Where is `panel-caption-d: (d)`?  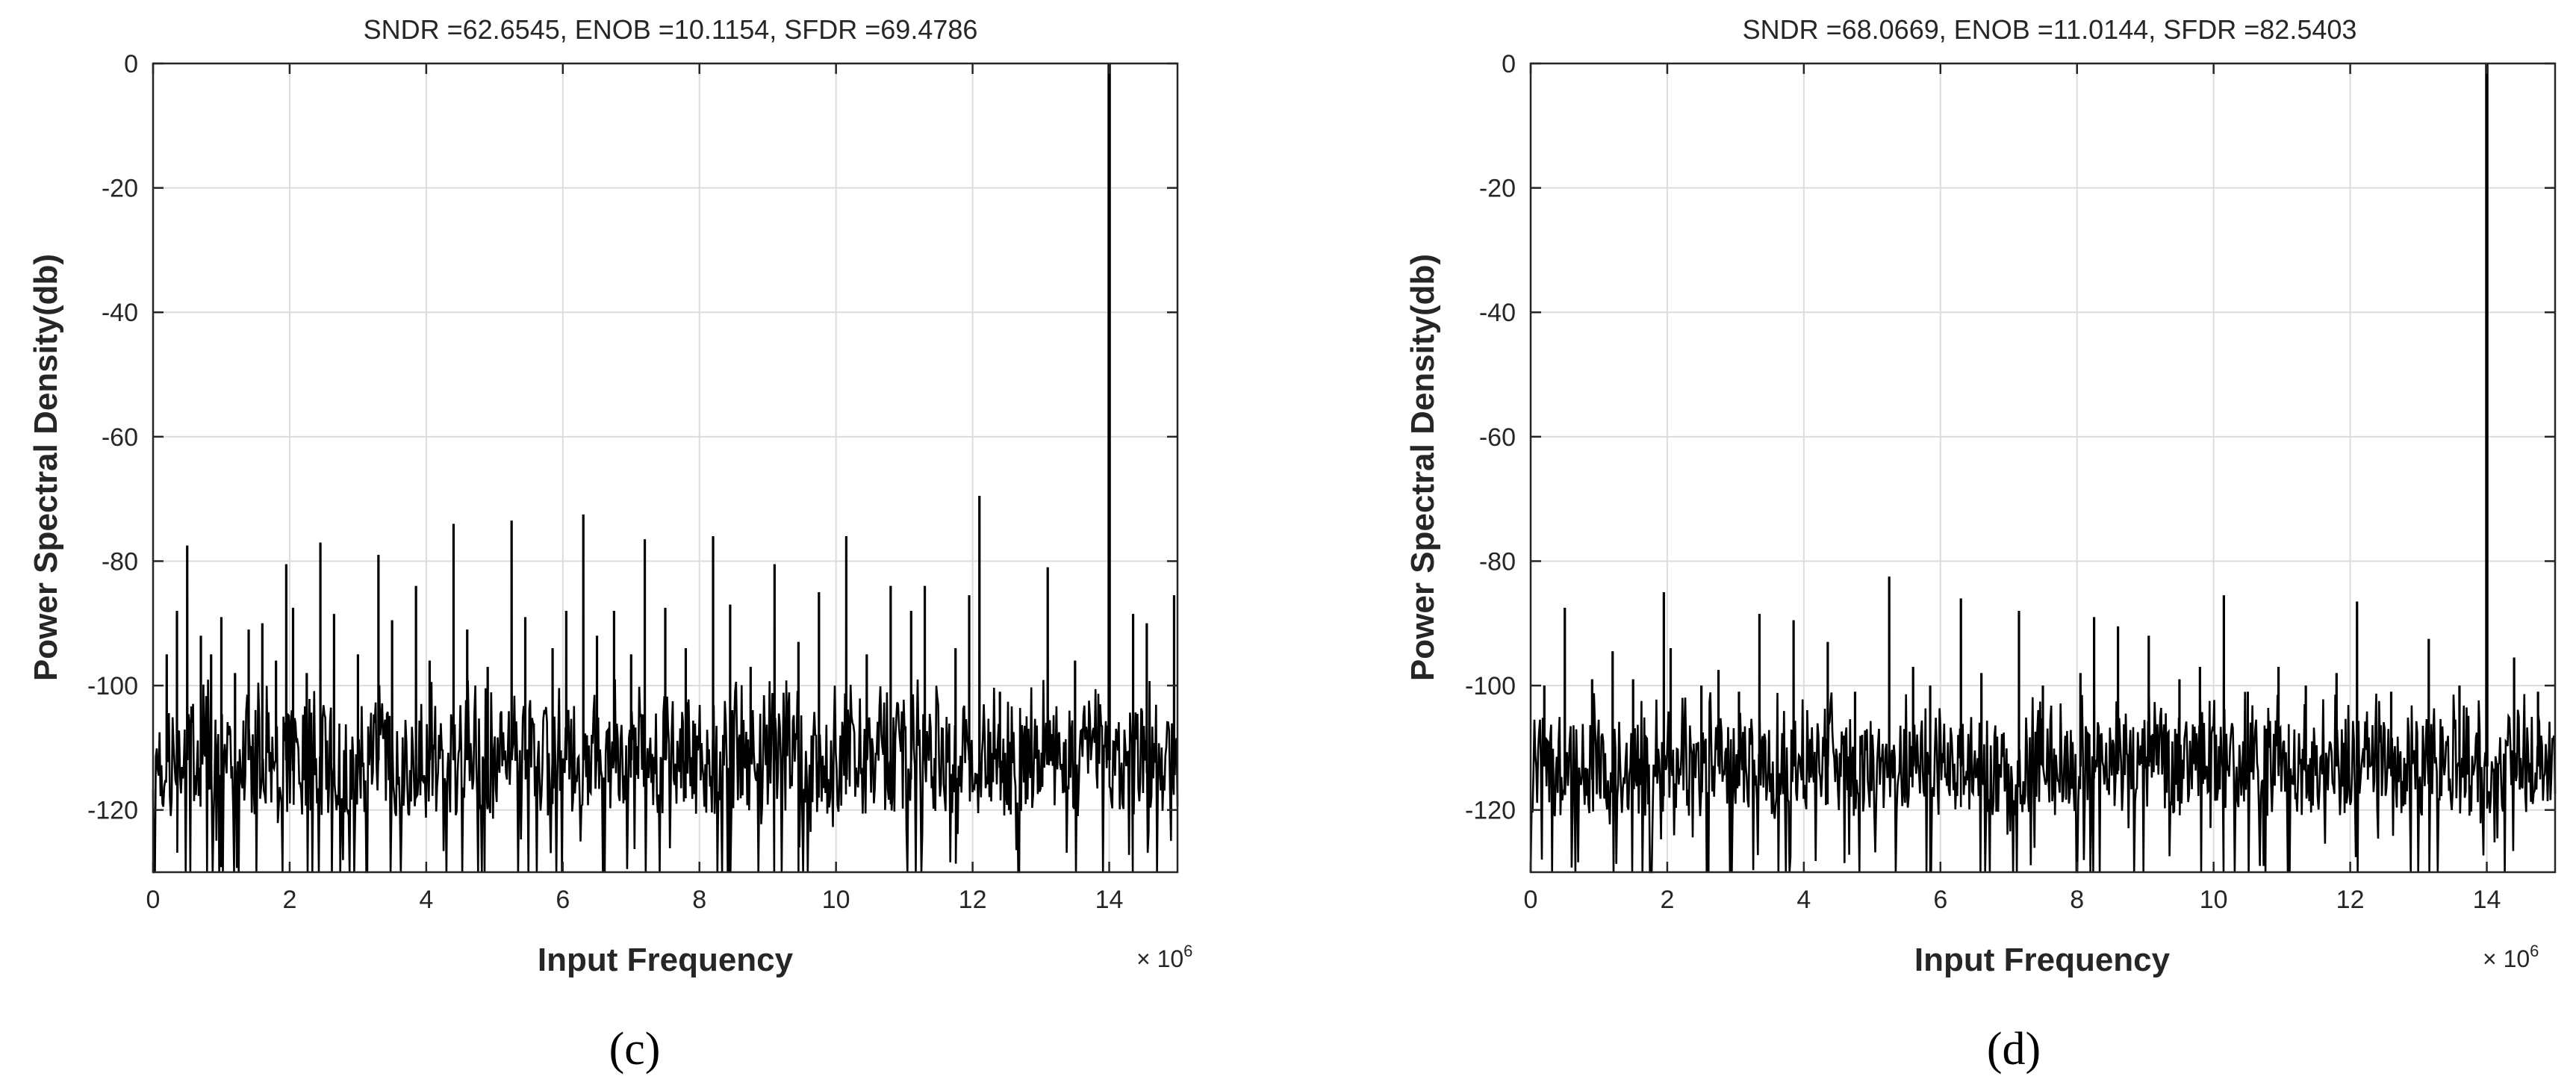
panel-caption-d: (d) is located at coordinates (2014, 1049).